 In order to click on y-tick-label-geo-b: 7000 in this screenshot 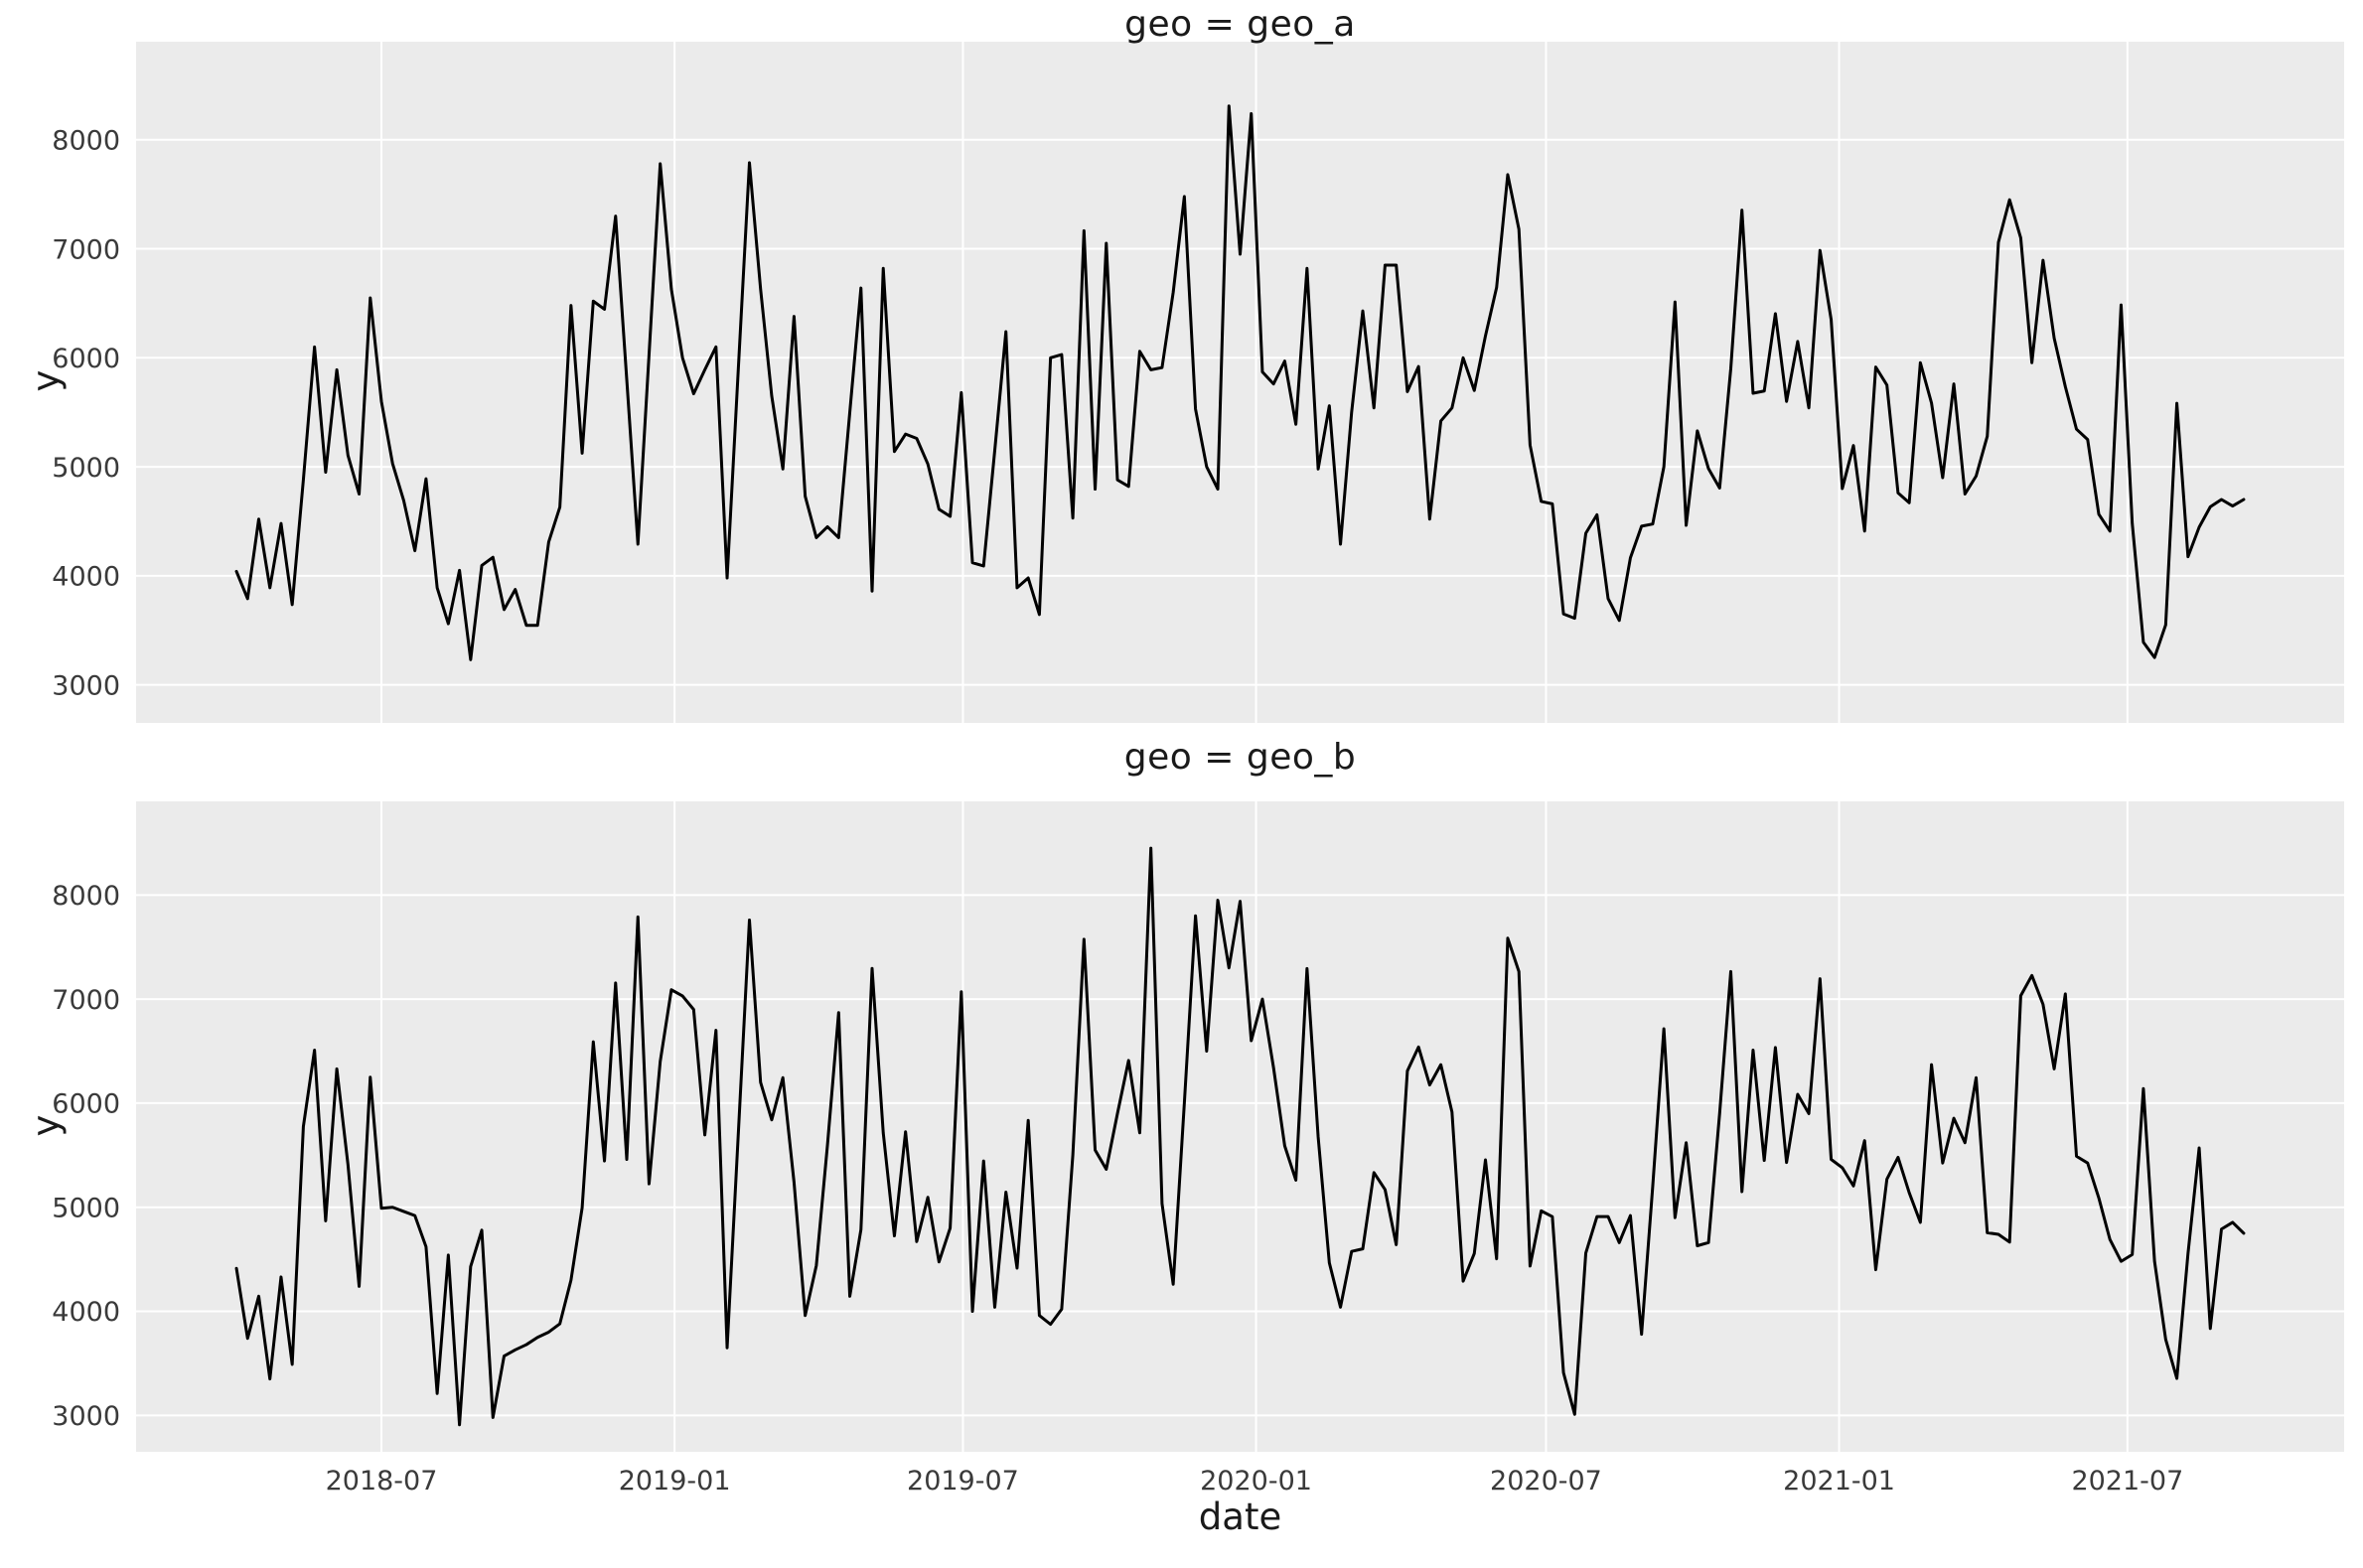, I will do `click(86, 1000)`.